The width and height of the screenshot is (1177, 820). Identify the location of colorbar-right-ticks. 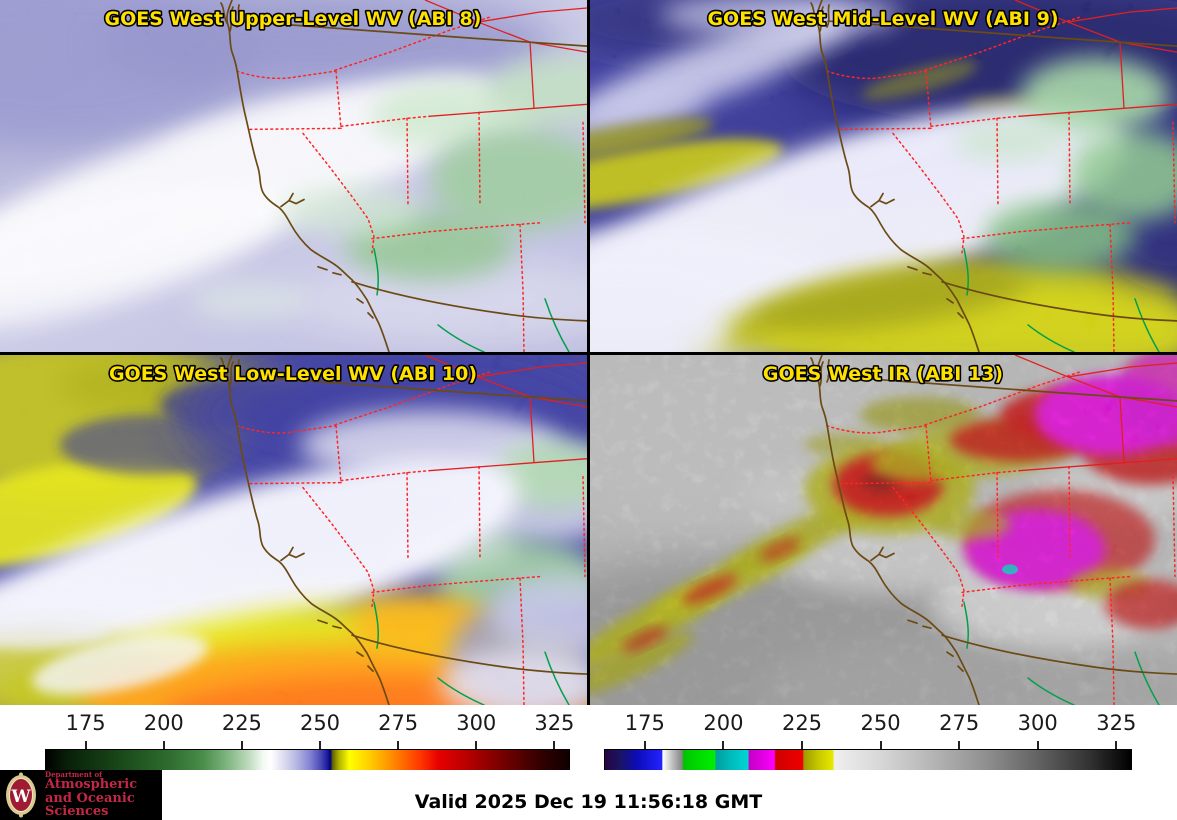
(868, 745).